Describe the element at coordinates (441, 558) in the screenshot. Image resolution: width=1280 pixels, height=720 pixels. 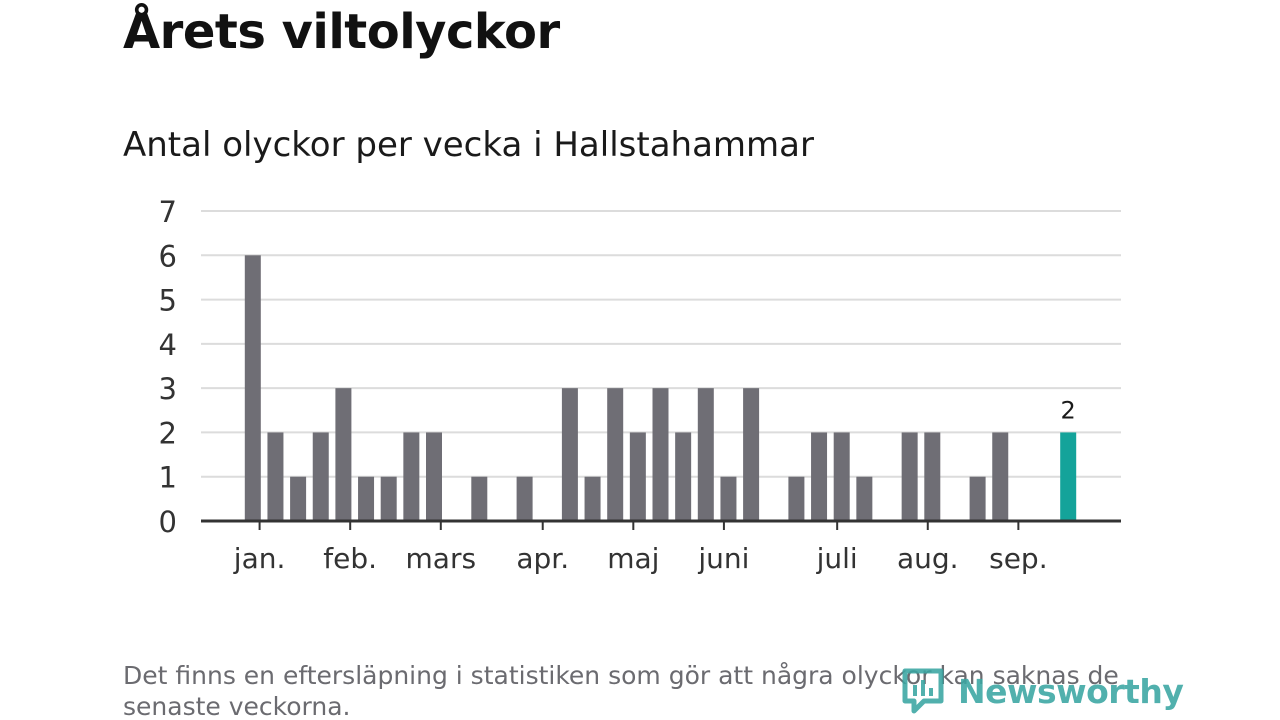
I see `month-label: mars` at that location.